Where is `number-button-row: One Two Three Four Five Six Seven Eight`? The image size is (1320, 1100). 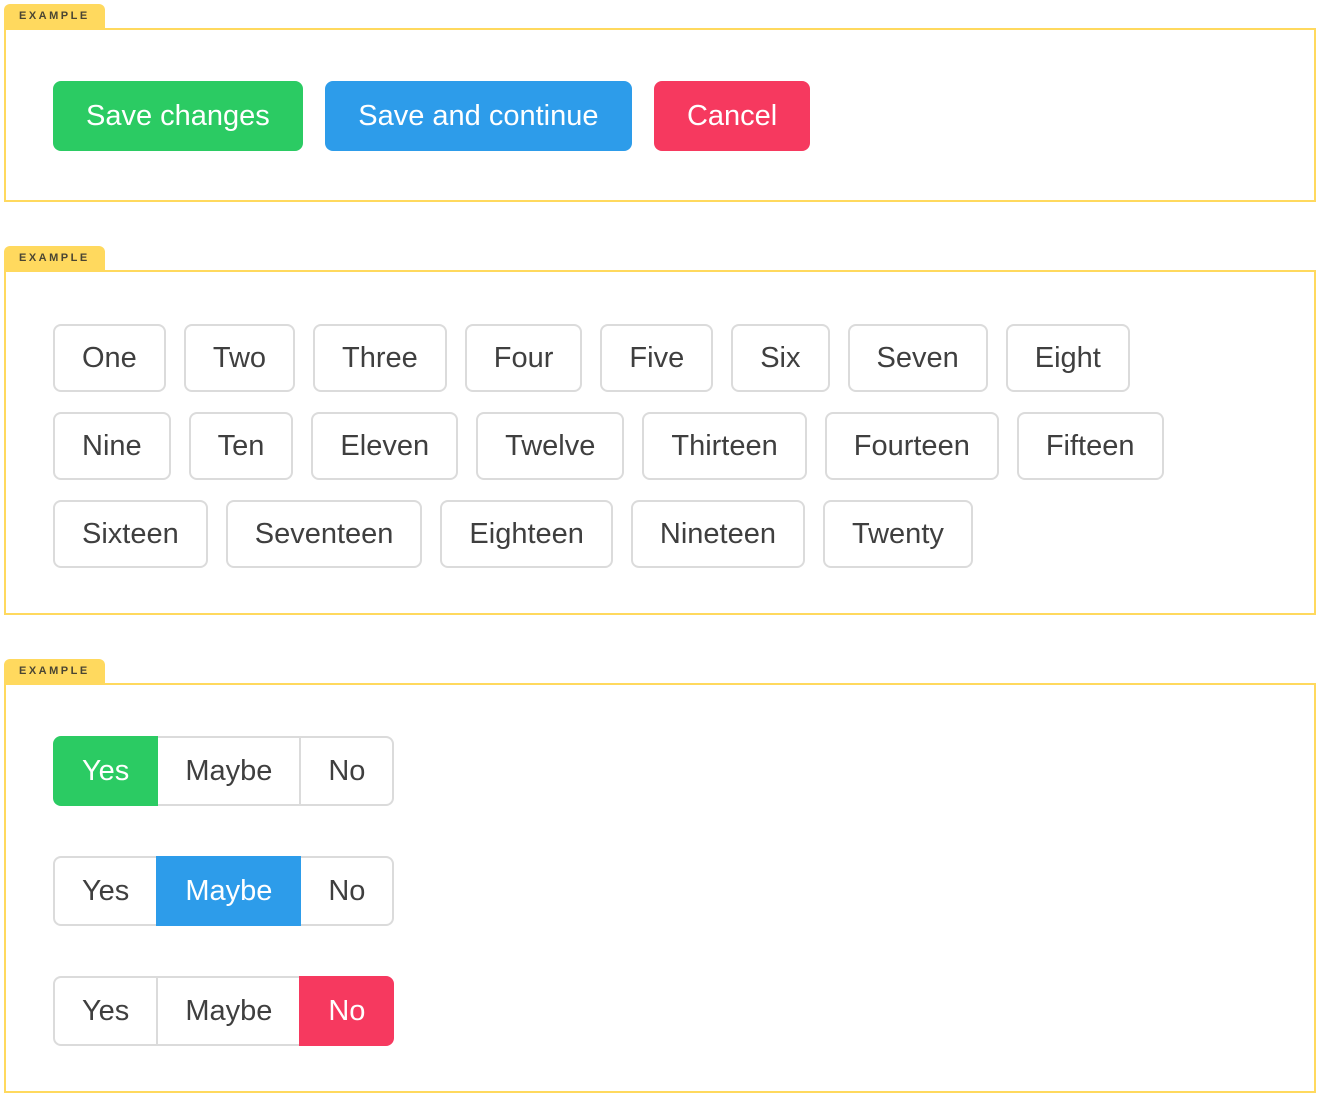
number-button-row: One Two Three Four Five Six Seven Eight is located at coordinates (660, 358).